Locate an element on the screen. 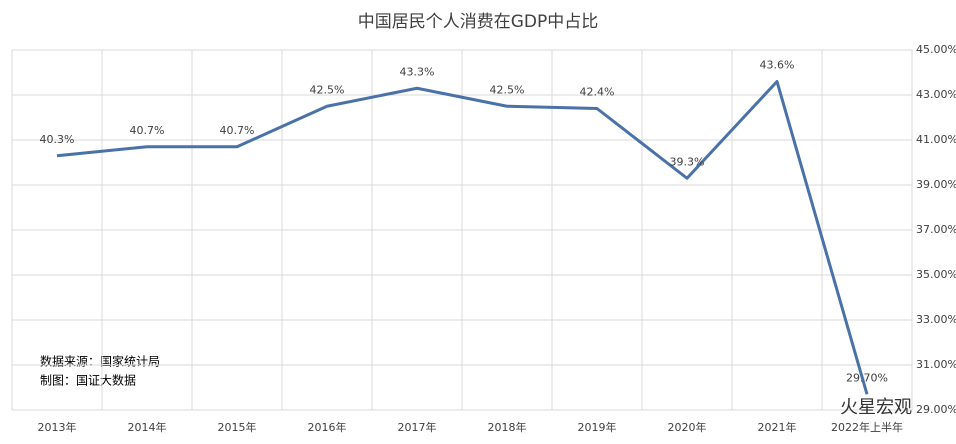  x-tick-label: 2018年 is located at coordinates (507, 427).